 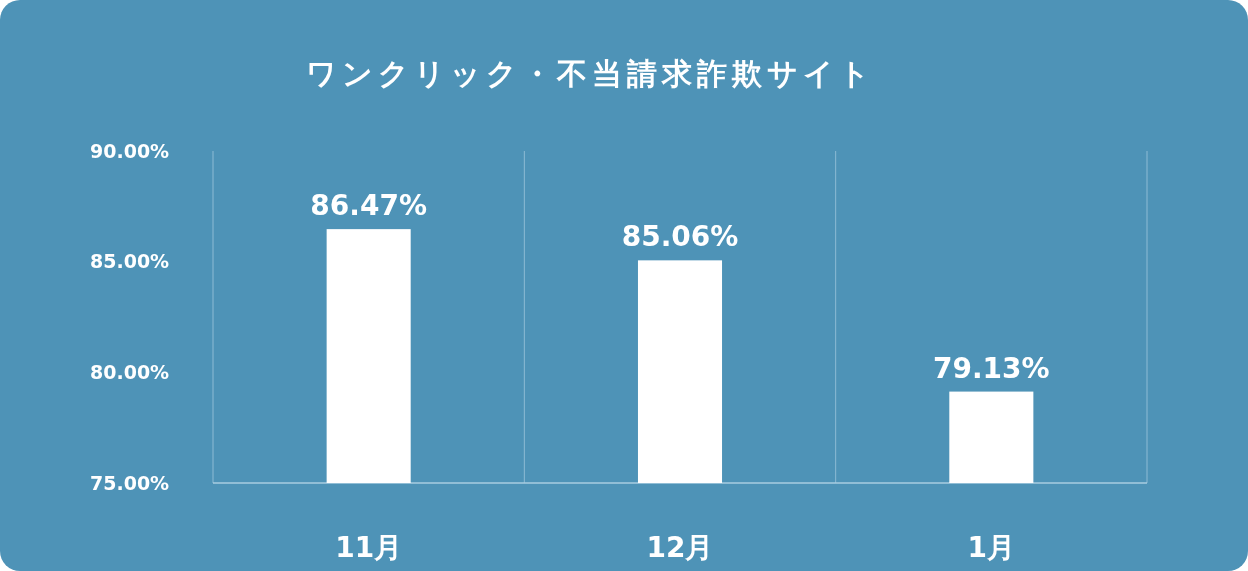 I want to click on data-label: 85.06%, so click(x=680, y=237).